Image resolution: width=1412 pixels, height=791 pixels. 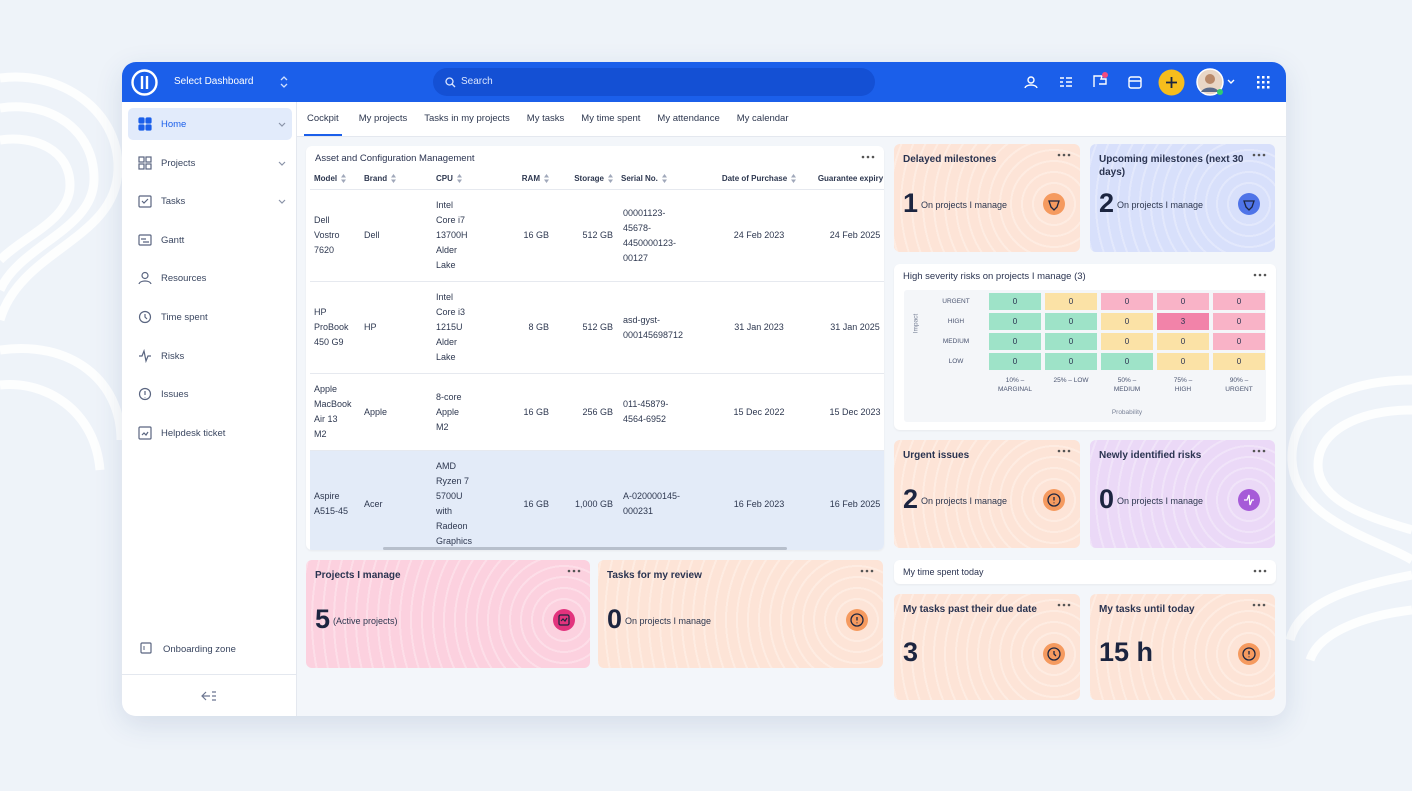 I want to click on probability-level: 75% – HIGH, so click(x=1183, y=385).